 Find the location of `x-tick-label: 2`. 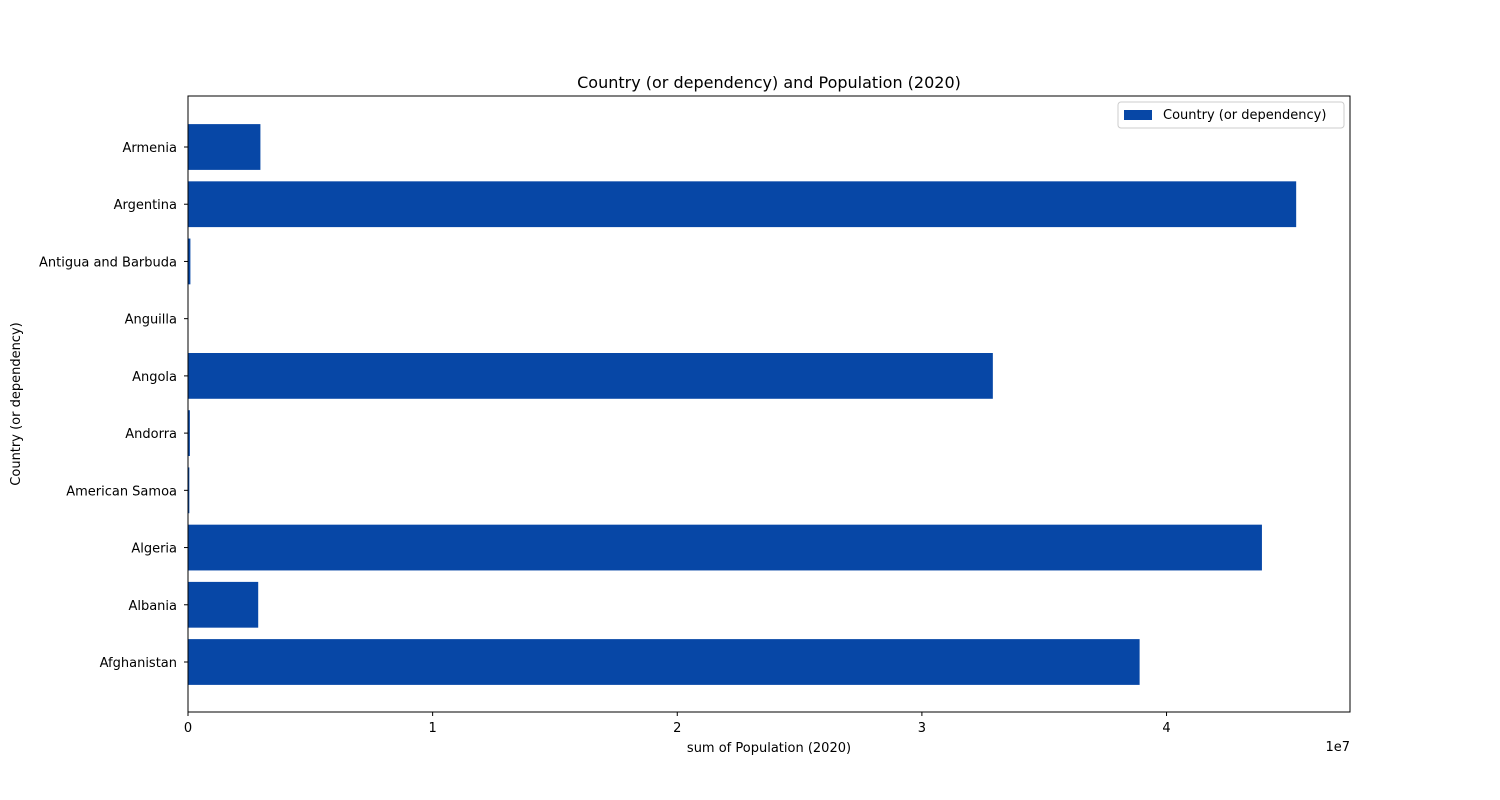

x-tick-label: 2 is located at coordinates (677, 728).